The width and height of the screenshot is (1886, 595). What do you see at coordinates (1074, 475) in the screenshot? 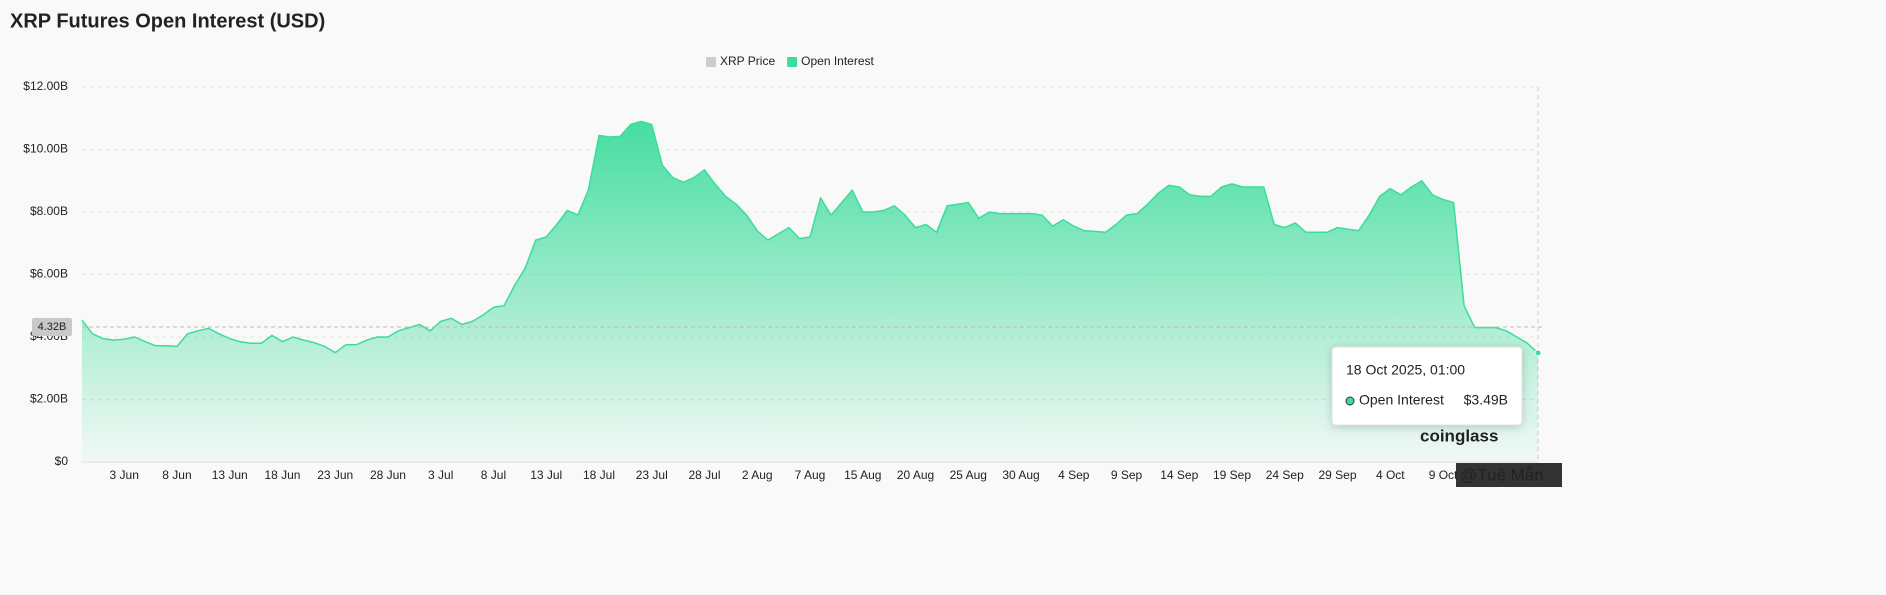
I see `x-tick-label: 4 Sep` at bounding box center [1074, 475].